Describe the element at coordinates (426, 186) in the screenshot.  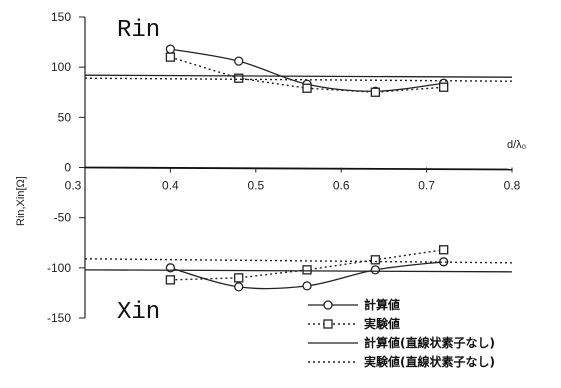
I see `x-tick-label: 0.7` at that location.